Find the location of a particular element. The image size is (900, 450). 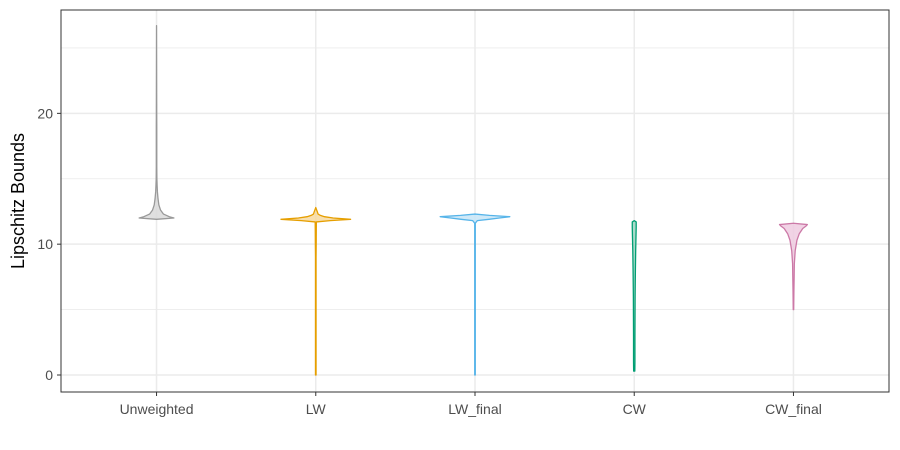

x-tick-label: LW is located at coordinates (316, 409).